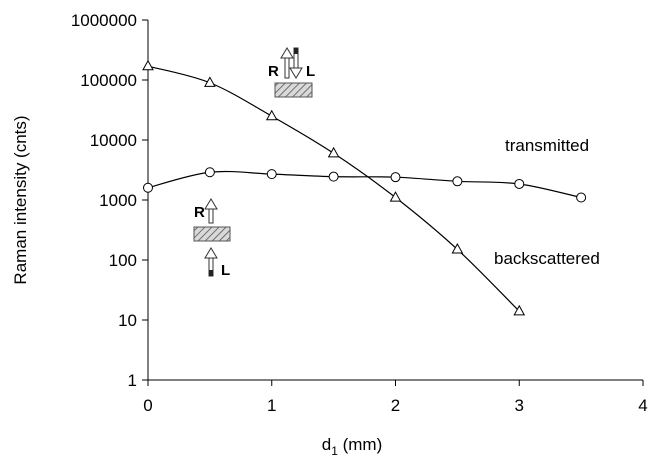 This screenshot has width=648, height=465. I want to click on x-tick-label: 0, so click(147, 405).